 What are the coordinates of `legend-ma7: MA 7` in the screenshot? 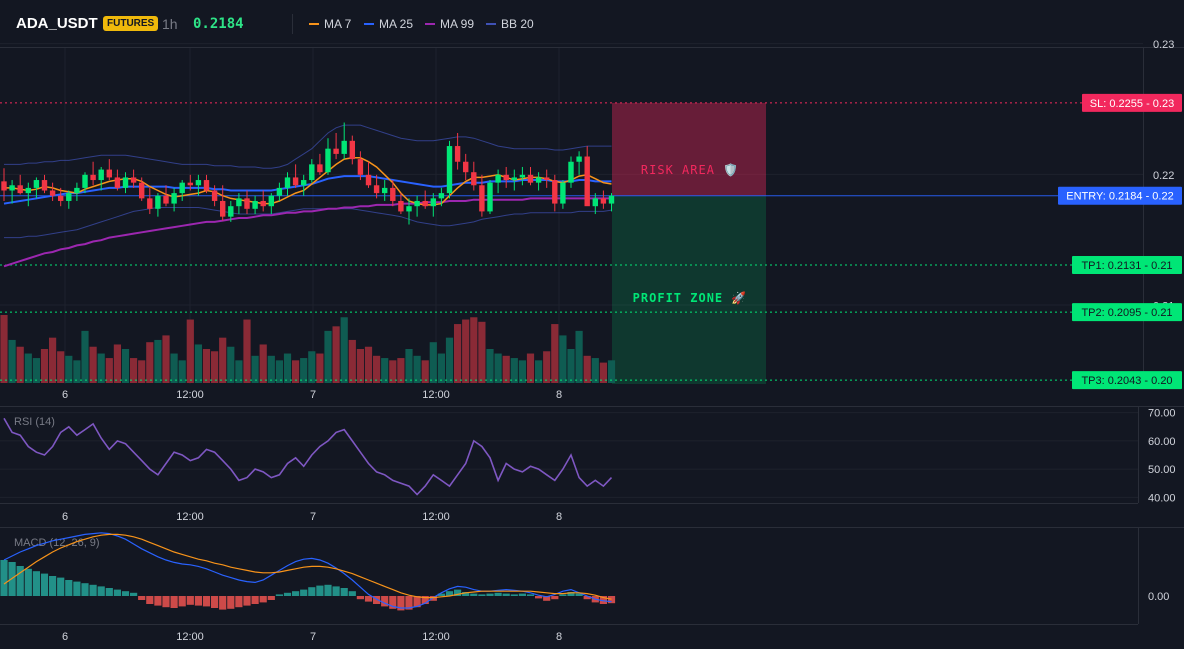 It's located at (330, 24).